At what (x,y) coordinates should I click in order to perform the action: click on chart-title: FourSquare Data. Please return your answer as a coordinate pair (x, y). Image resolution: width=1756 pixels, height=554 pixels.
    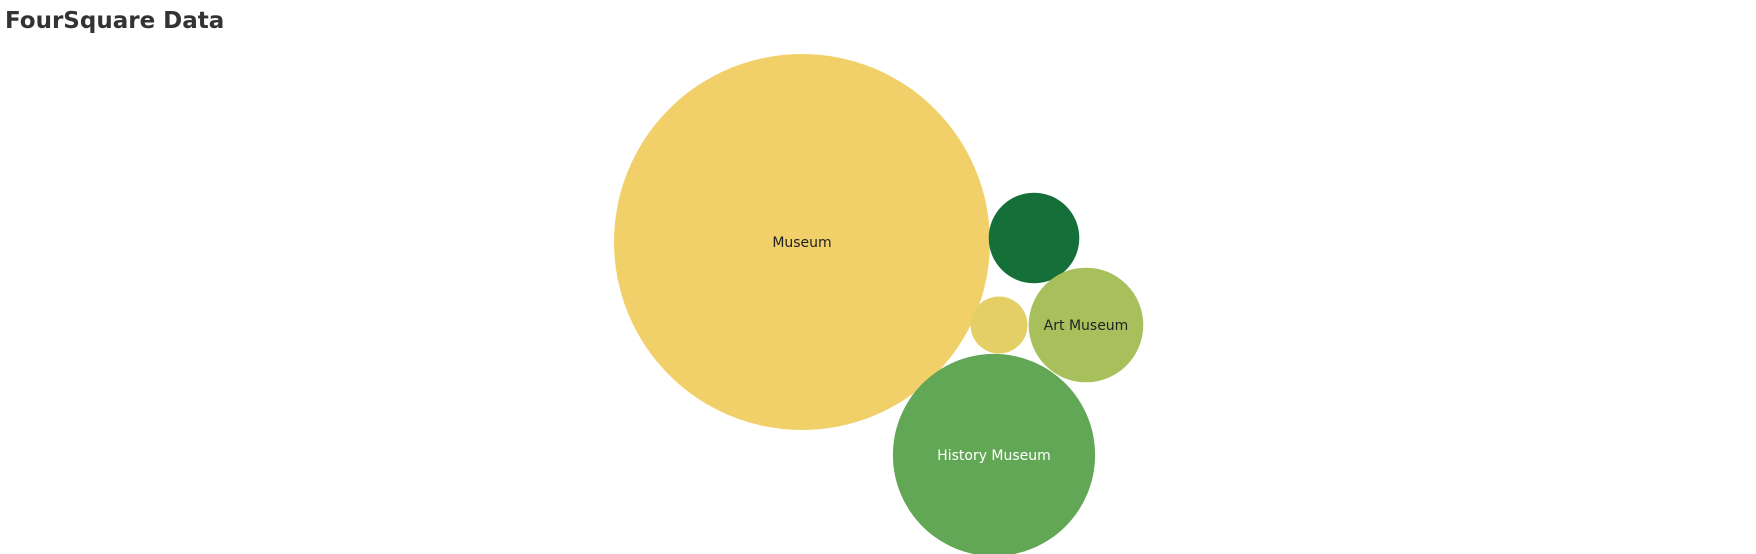
    Looking at the image, I should click on (115, 21).